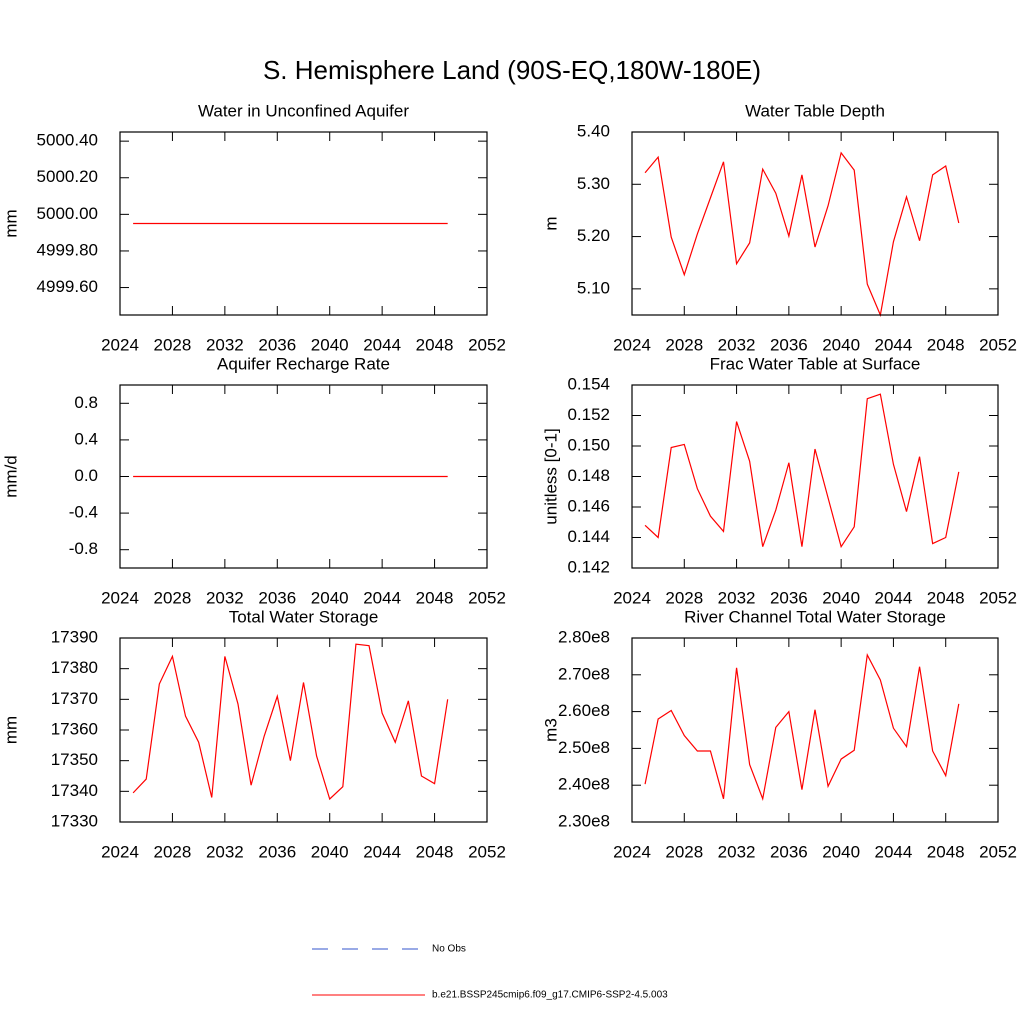 The image size is (1024, 1024). Describe the element at coordinates (550, 476) in the screenshot. I see `y-axis-label: unitless [0-1]` at that location.